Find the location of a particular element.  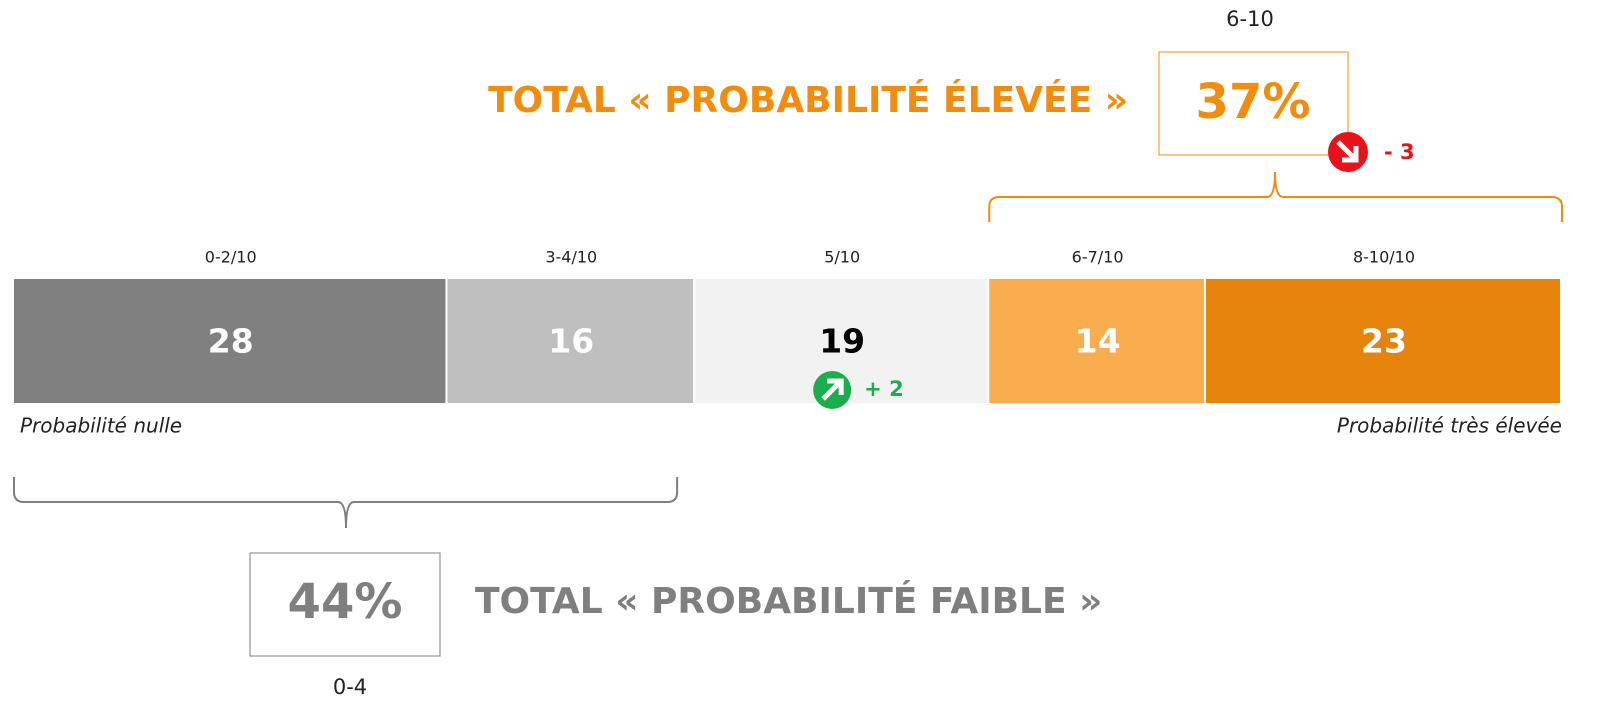

low-box is located at coordinates (345, 604).